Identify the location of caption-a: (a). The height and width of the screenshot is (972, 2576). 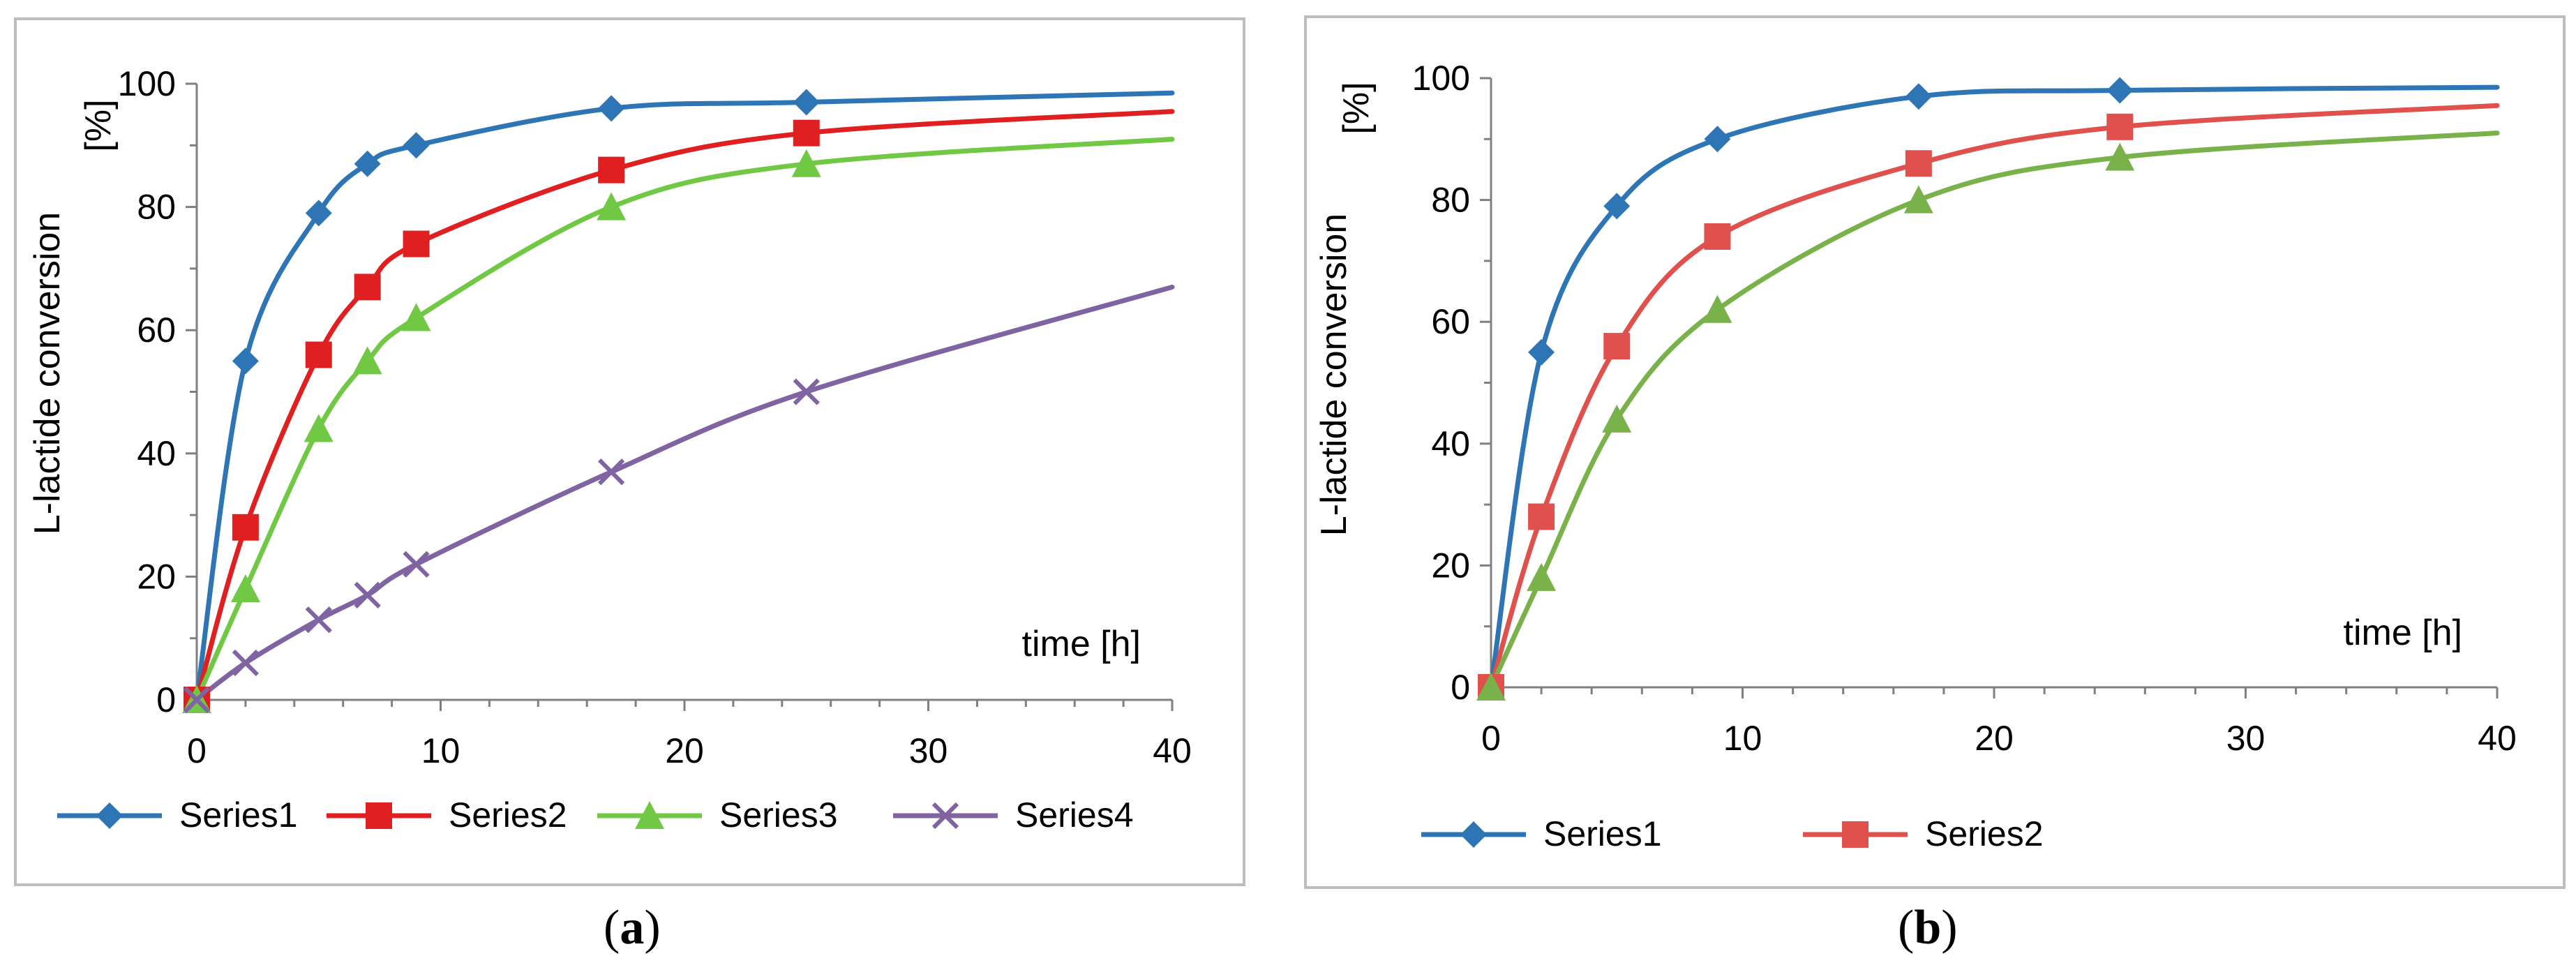
(632, 928).